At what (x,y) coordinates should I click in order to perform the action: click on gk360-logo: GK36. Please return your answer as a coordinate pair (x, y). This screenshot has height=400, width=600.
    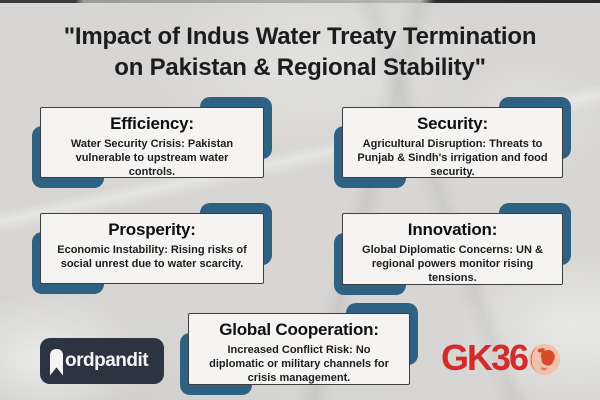
    Looking at the image, I should click on (501, 358).